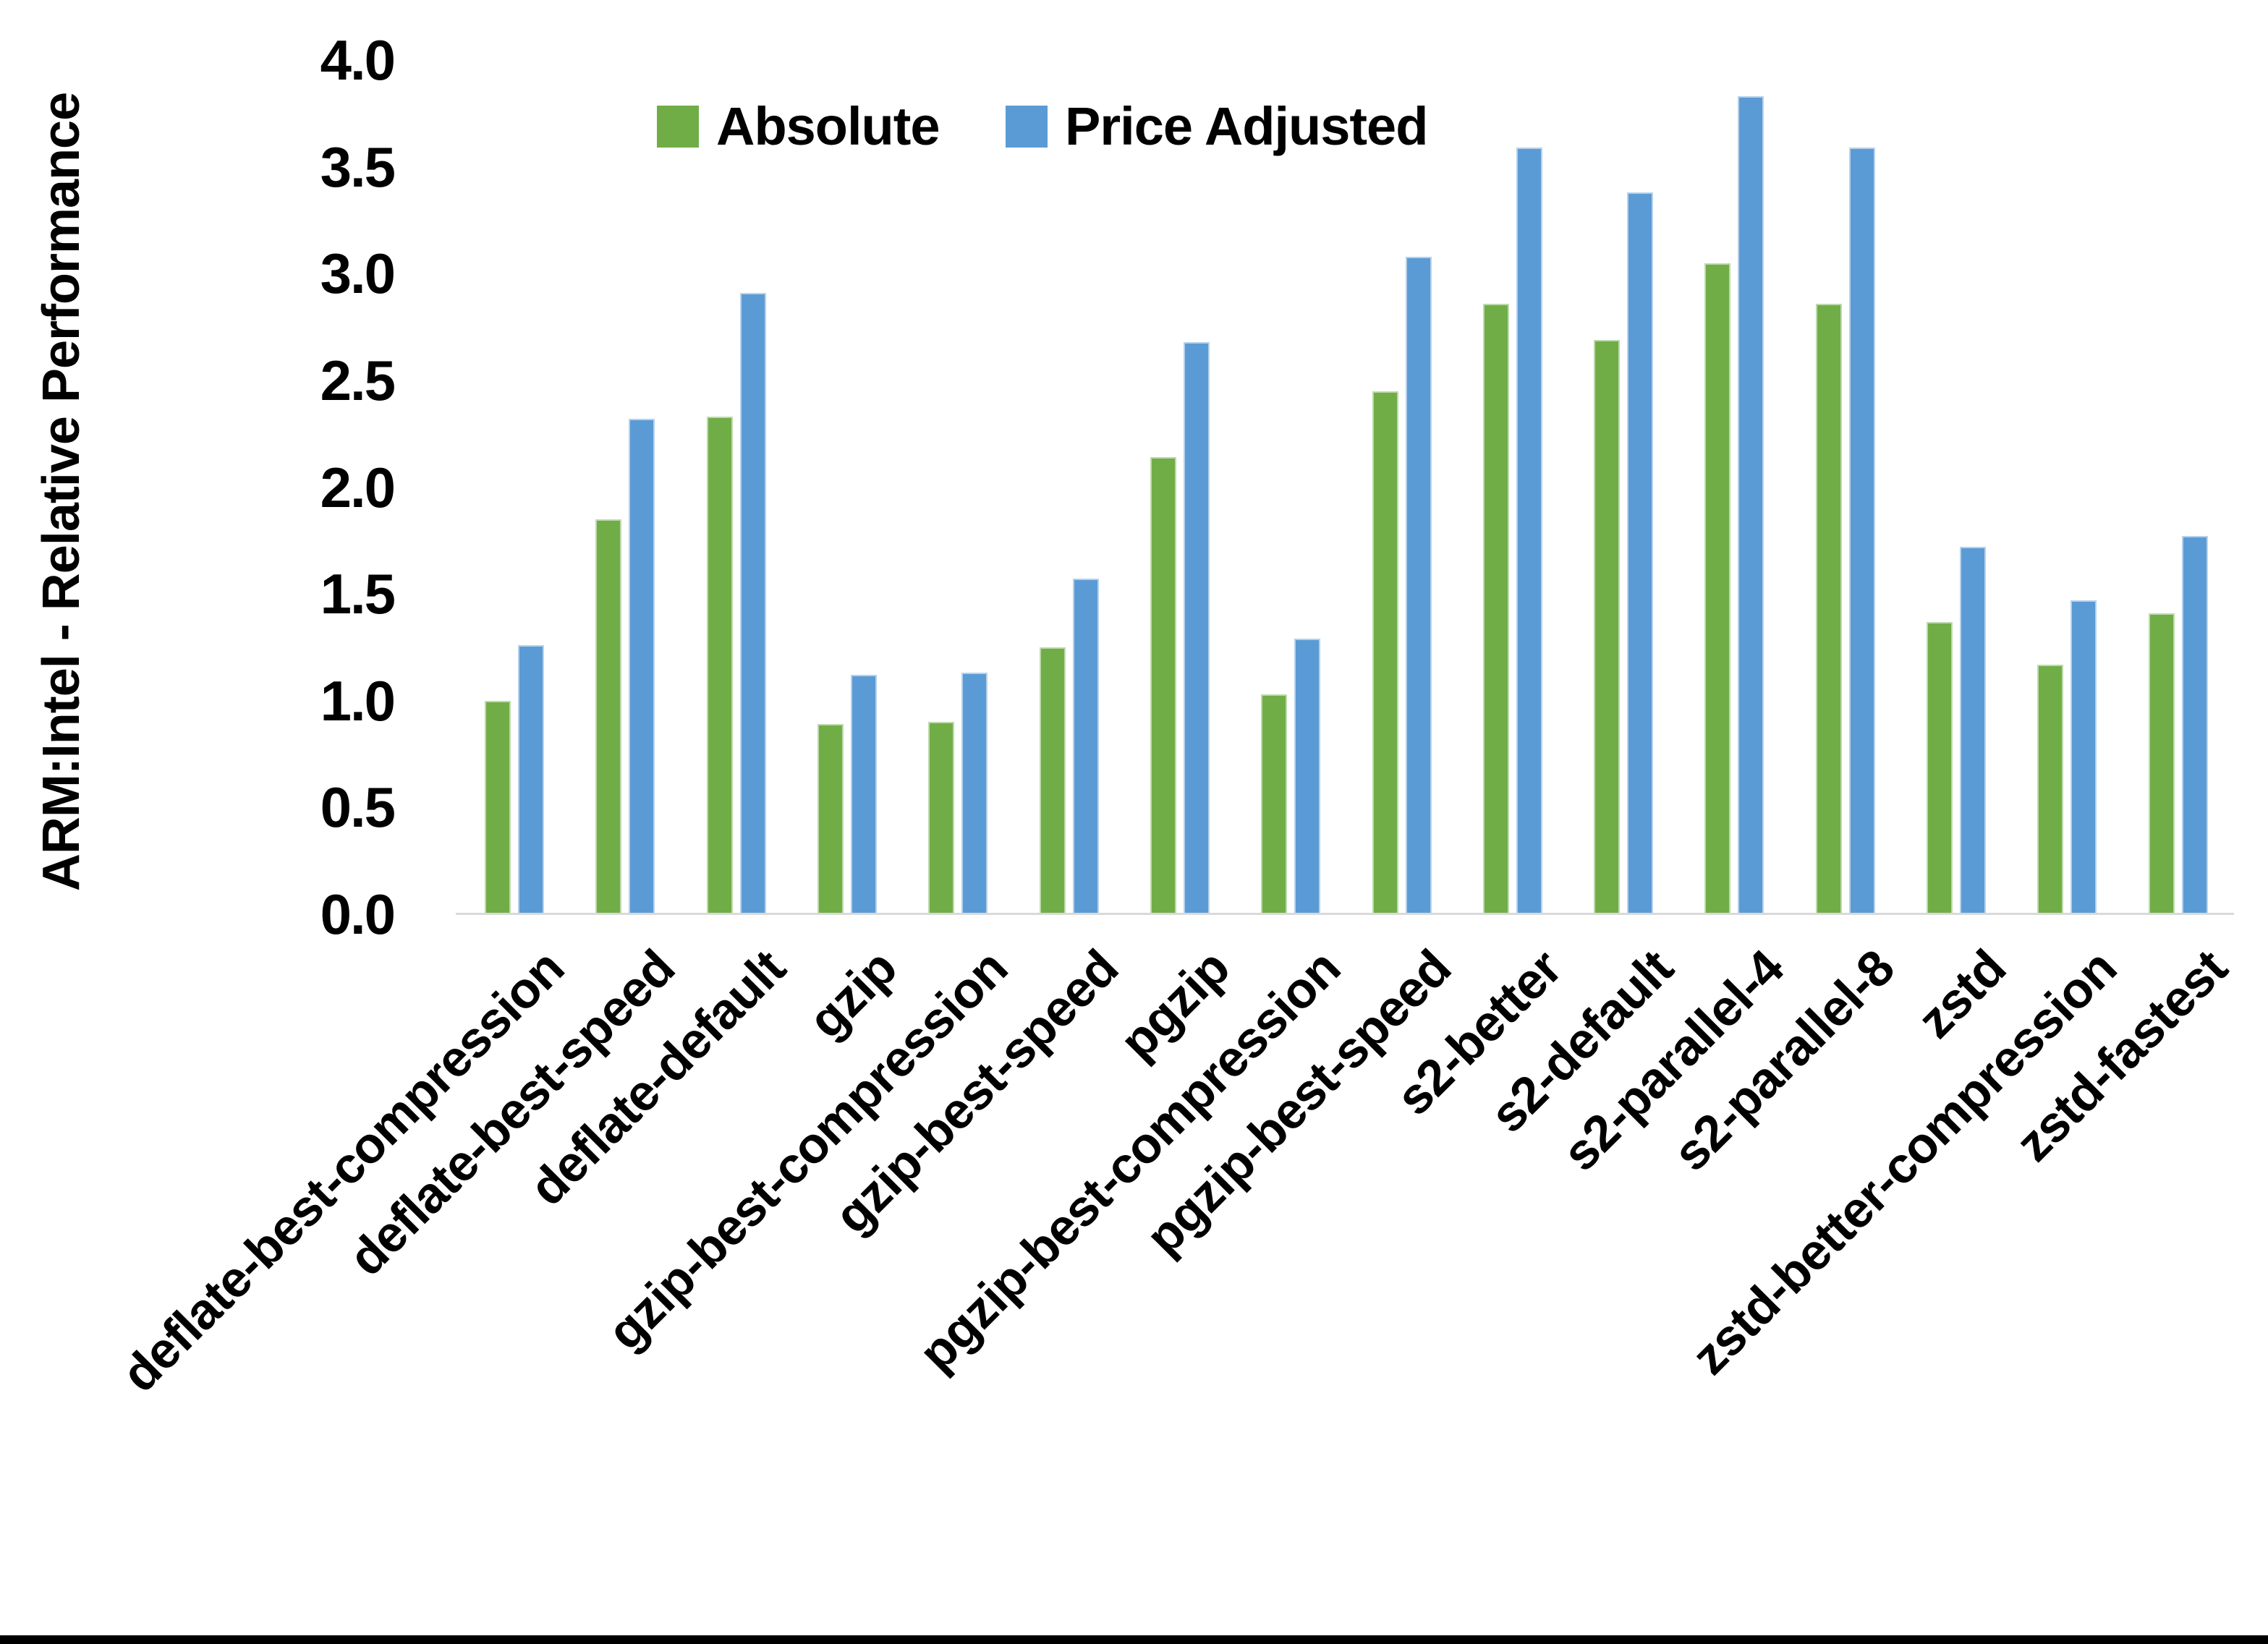 The image size is (2268, 1644). I want to click on y-tick-label: 4.0, so click(358, 60).